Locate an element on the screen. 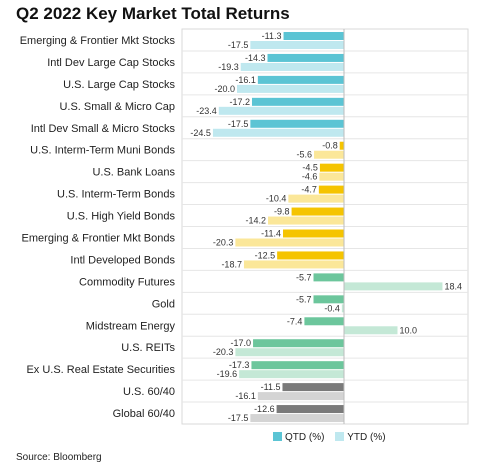  category-label: Global 60/40 is located at coordinates (144, 414).